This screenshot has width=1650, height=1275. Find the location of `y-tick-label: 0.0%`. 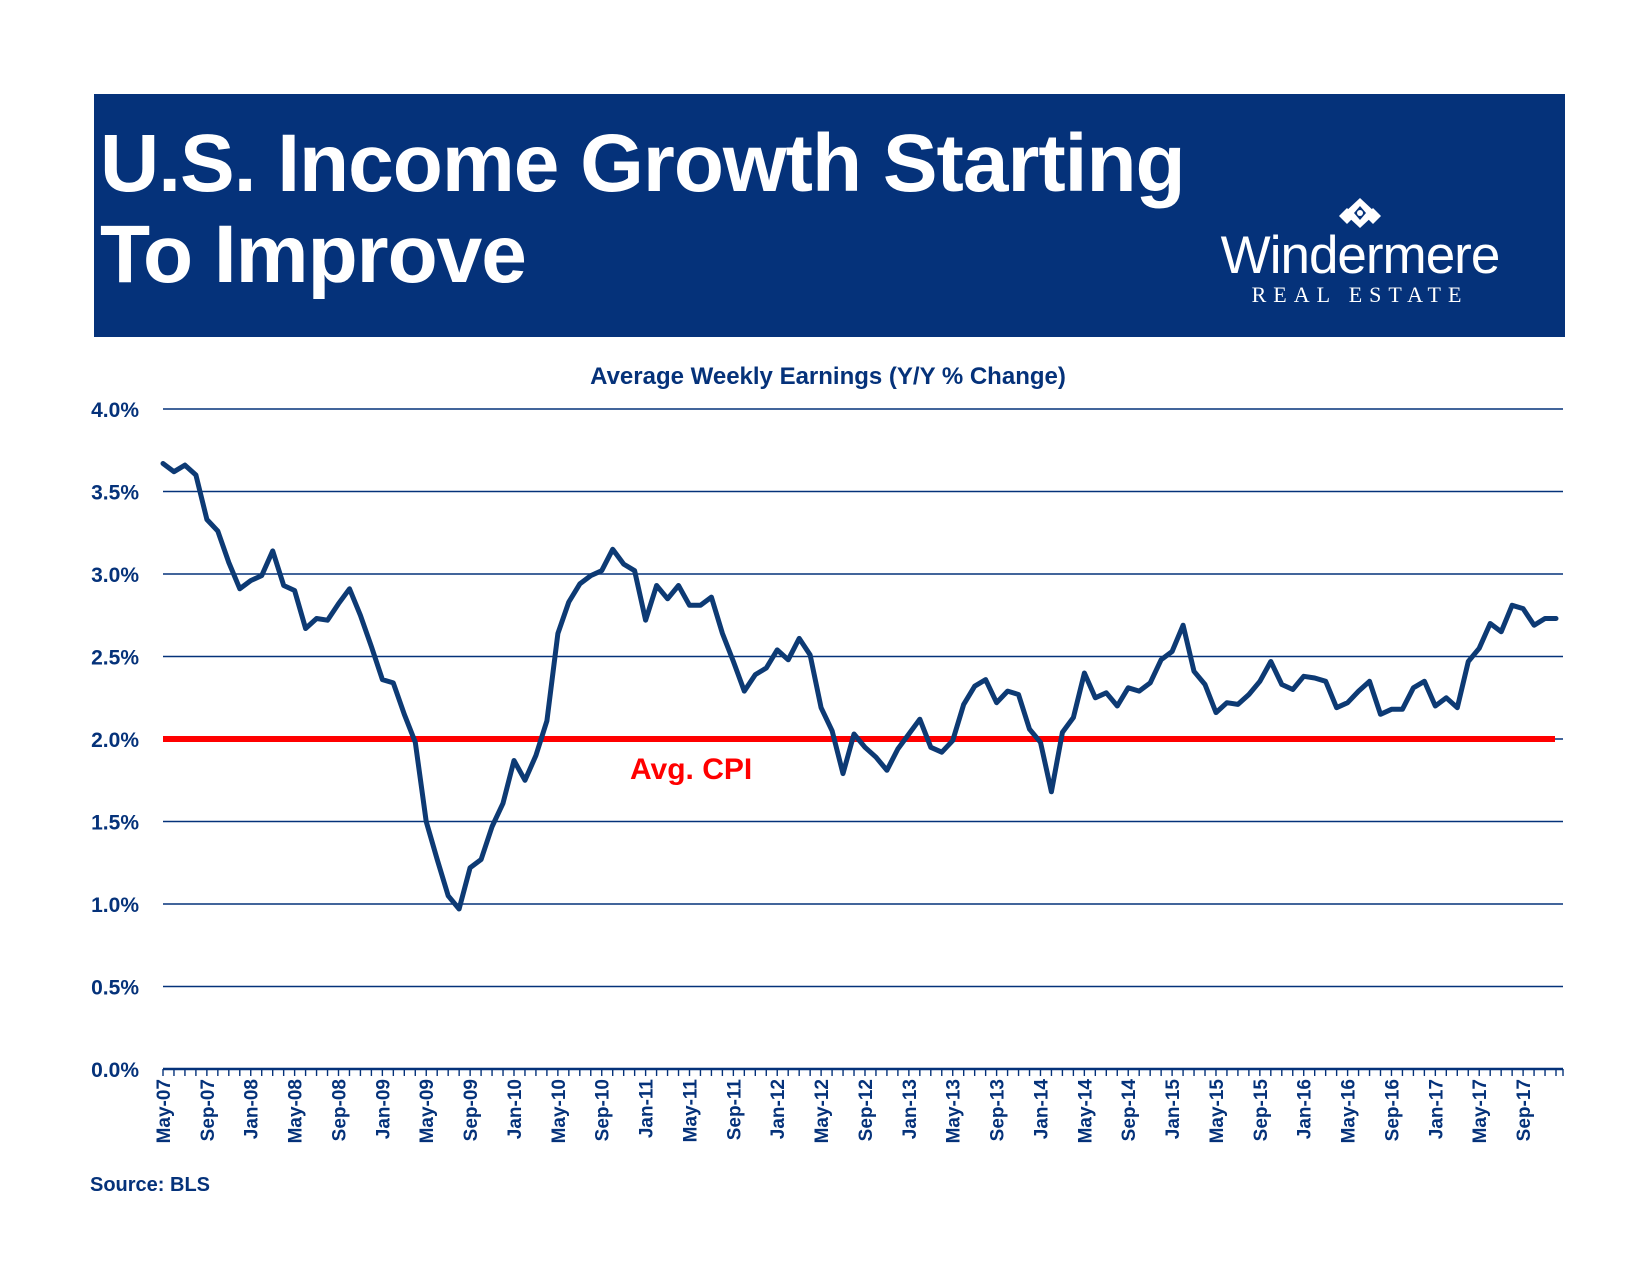

y-tick-label: 0.0% is located at coordinates (115, 1070).